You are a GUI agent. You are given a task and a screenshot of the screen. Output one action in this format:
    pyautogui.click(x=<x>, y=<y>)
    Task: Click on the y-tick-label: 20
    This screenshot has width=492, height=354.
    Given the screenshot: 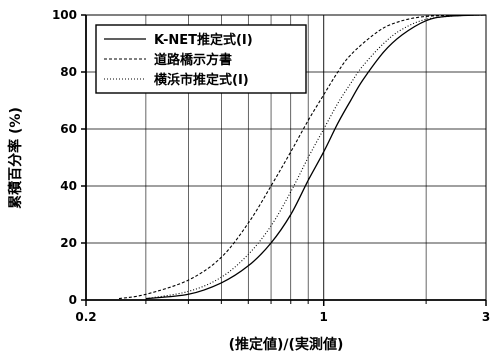 What is the action you would take?
    pyautogui.click(x=68, y=243)
    